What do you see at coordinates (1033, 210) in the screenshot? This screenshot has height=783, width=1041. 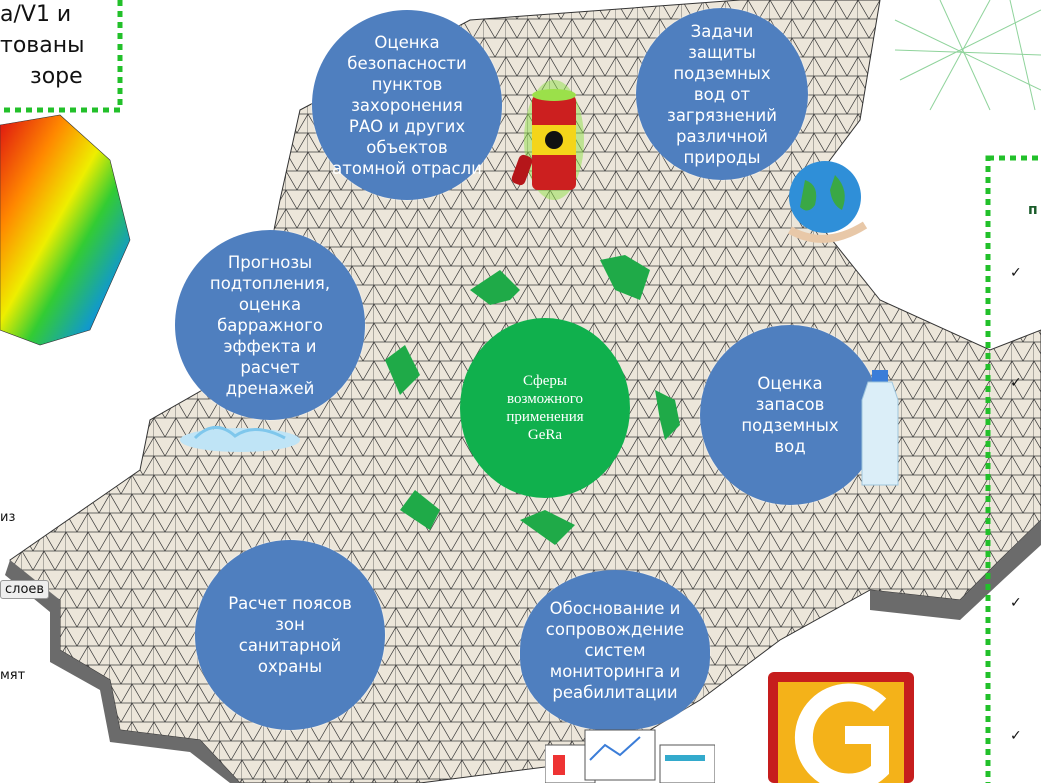 I see `right-text-p: п` at bounding box center [1033, 210].